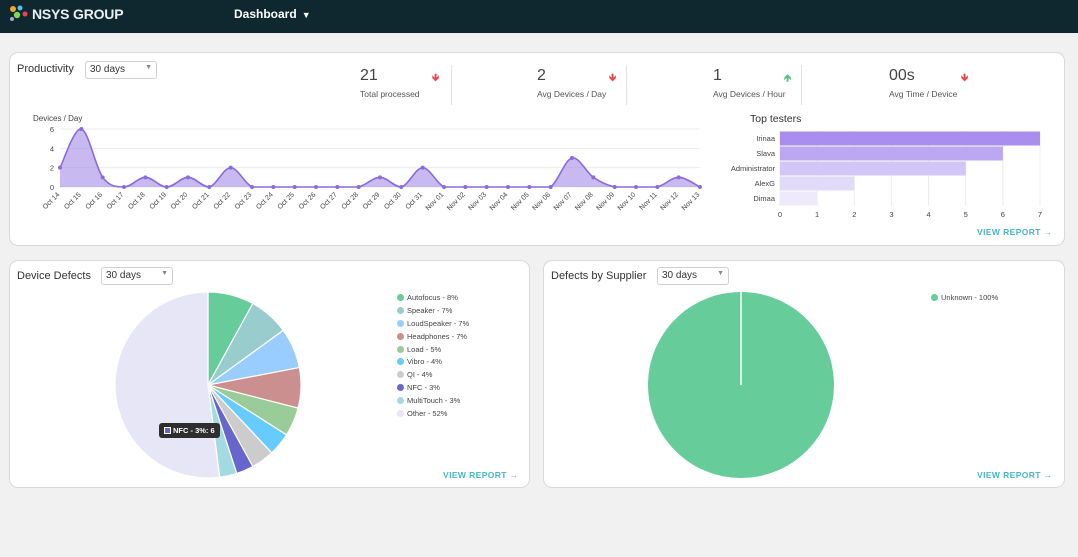 Image resolution: width=1078 pixels, height=557 pixels. I want to click on stat-avg-time-device: 00s Avg Time / Device, so click(932, 83).